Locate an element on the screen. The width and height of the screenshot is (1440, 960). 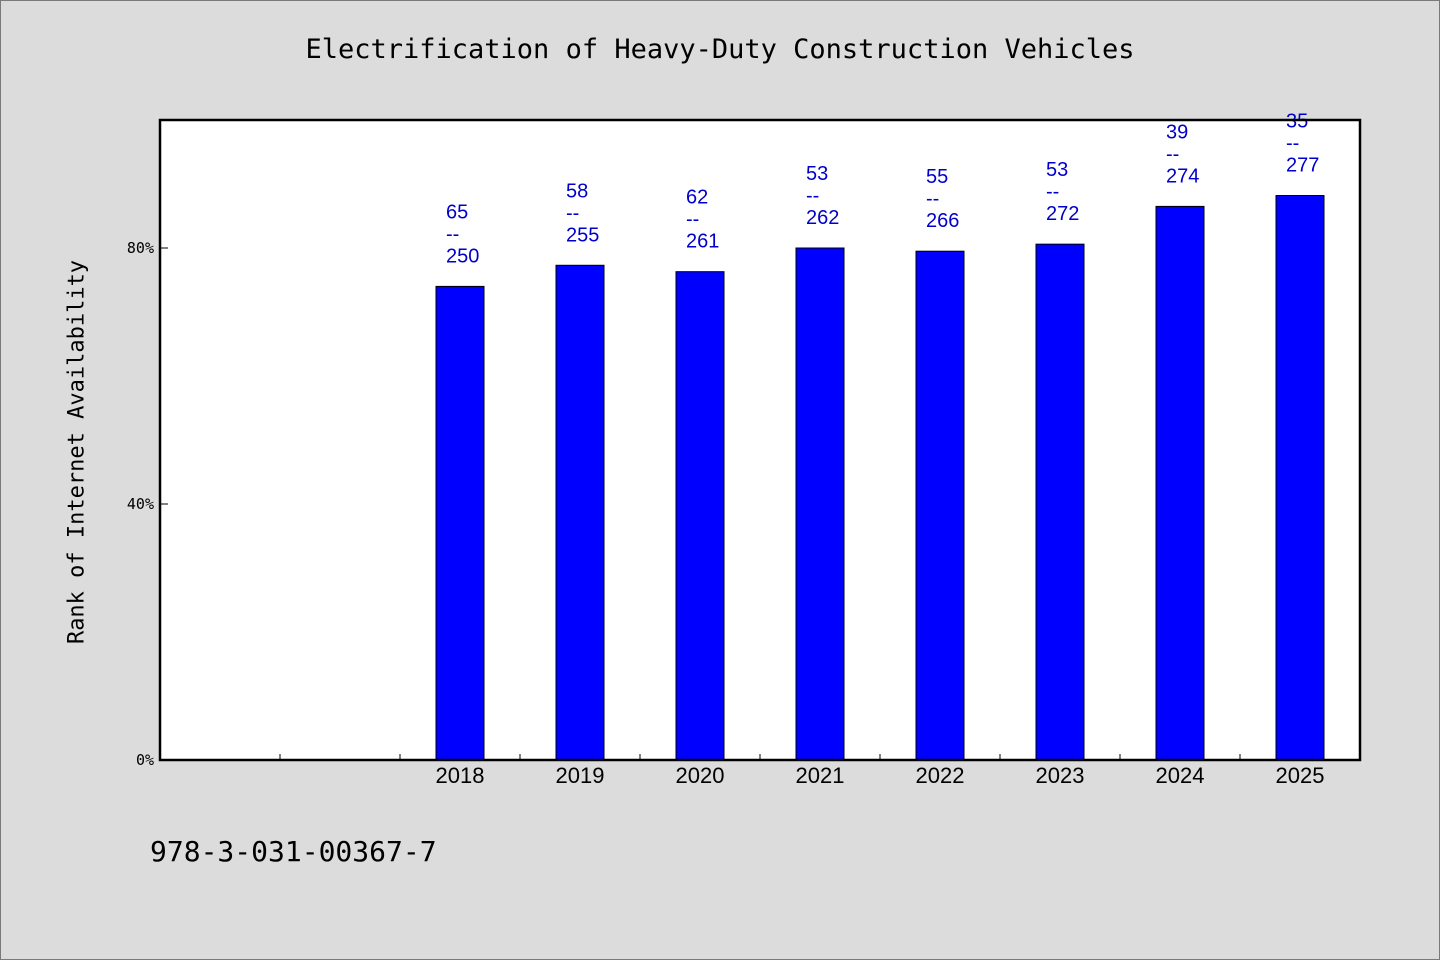
x-tick-label: 2025 is located at coordinates (1300, 775).